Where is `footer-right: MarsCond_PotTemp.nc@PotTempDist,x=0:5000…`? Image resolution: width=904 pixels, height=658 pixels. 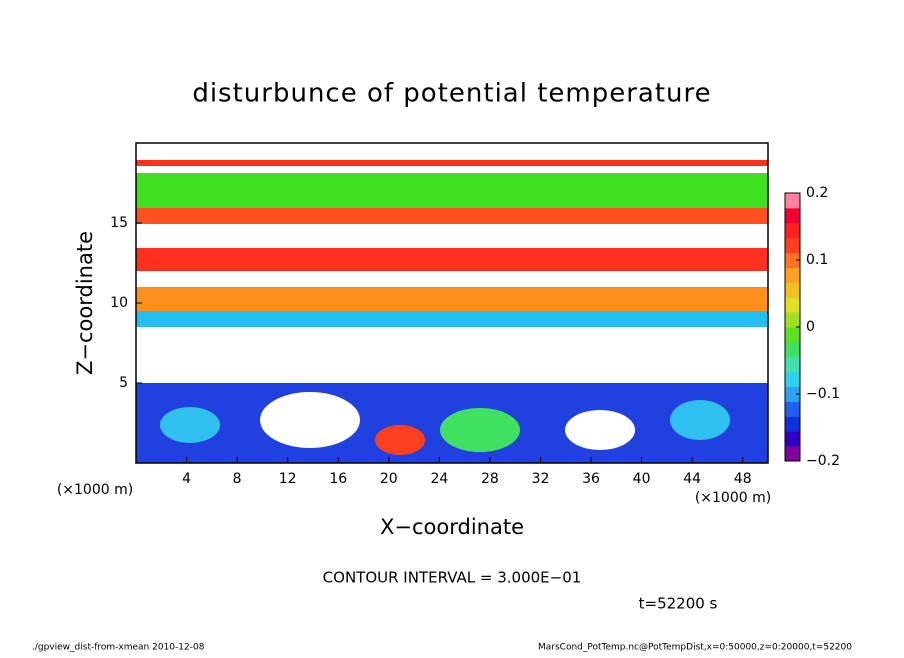
footer-right: MarsCond_PotTemp.nc@PotTempDist,x=0:5000… is located at coordinates (695, 648).